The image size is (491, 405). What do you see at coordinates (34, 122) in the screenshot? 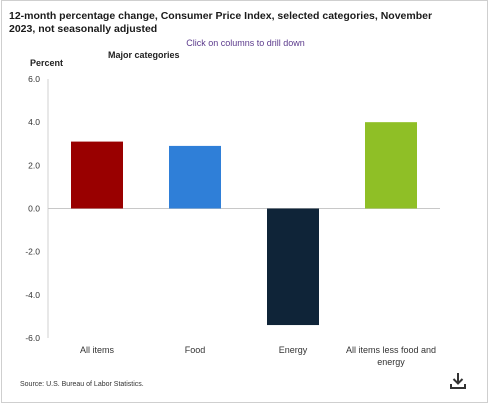
I see `y-tick-label: 4.0` at bounding box center [34, 122].